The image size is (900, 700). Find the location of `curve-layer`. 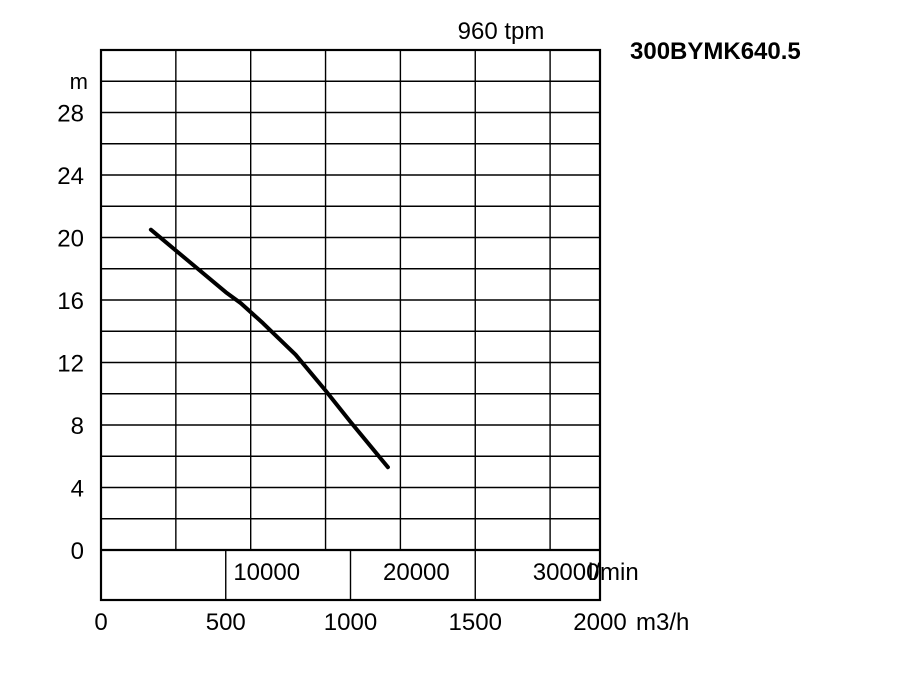

curve-layer is located at coordinates (269, 348).